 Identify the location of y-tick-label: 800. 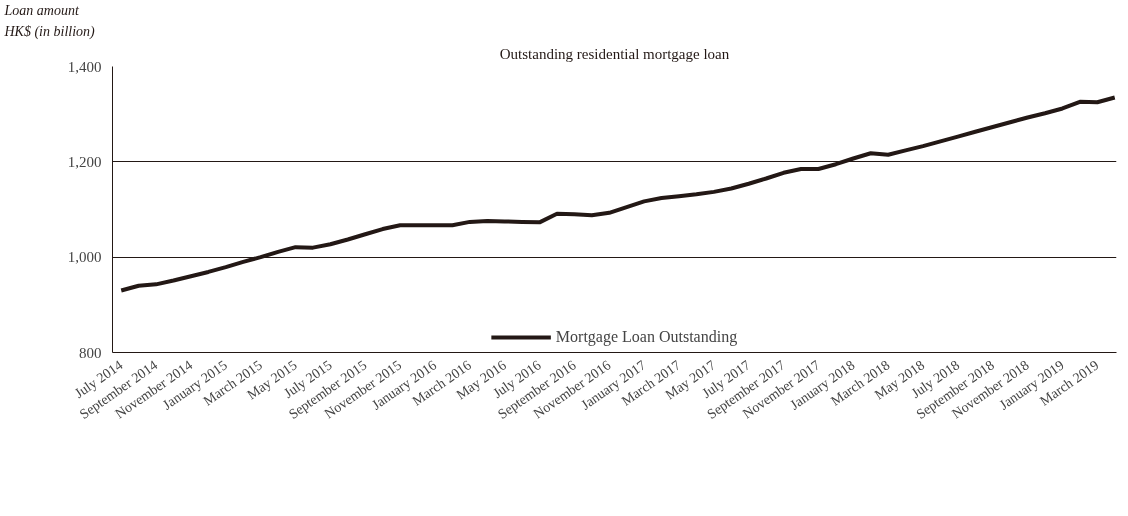
(90, 352).